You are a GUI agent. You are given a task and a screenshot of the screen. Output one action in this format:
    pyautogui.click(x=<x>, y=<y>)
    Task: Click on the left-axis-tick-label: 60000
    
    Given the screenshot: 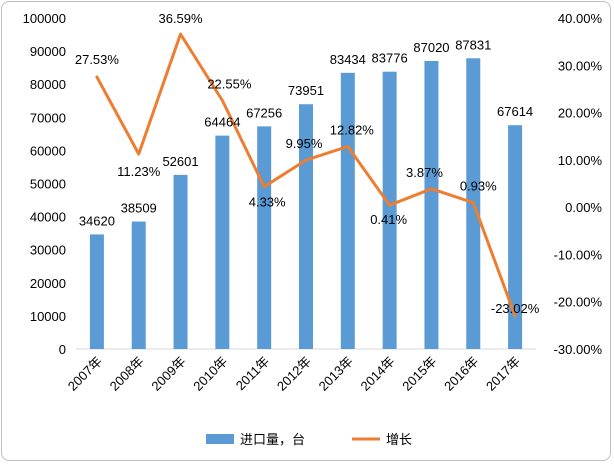 What is the action you would take?
    pyautogui.click(x=48, y=150)
    